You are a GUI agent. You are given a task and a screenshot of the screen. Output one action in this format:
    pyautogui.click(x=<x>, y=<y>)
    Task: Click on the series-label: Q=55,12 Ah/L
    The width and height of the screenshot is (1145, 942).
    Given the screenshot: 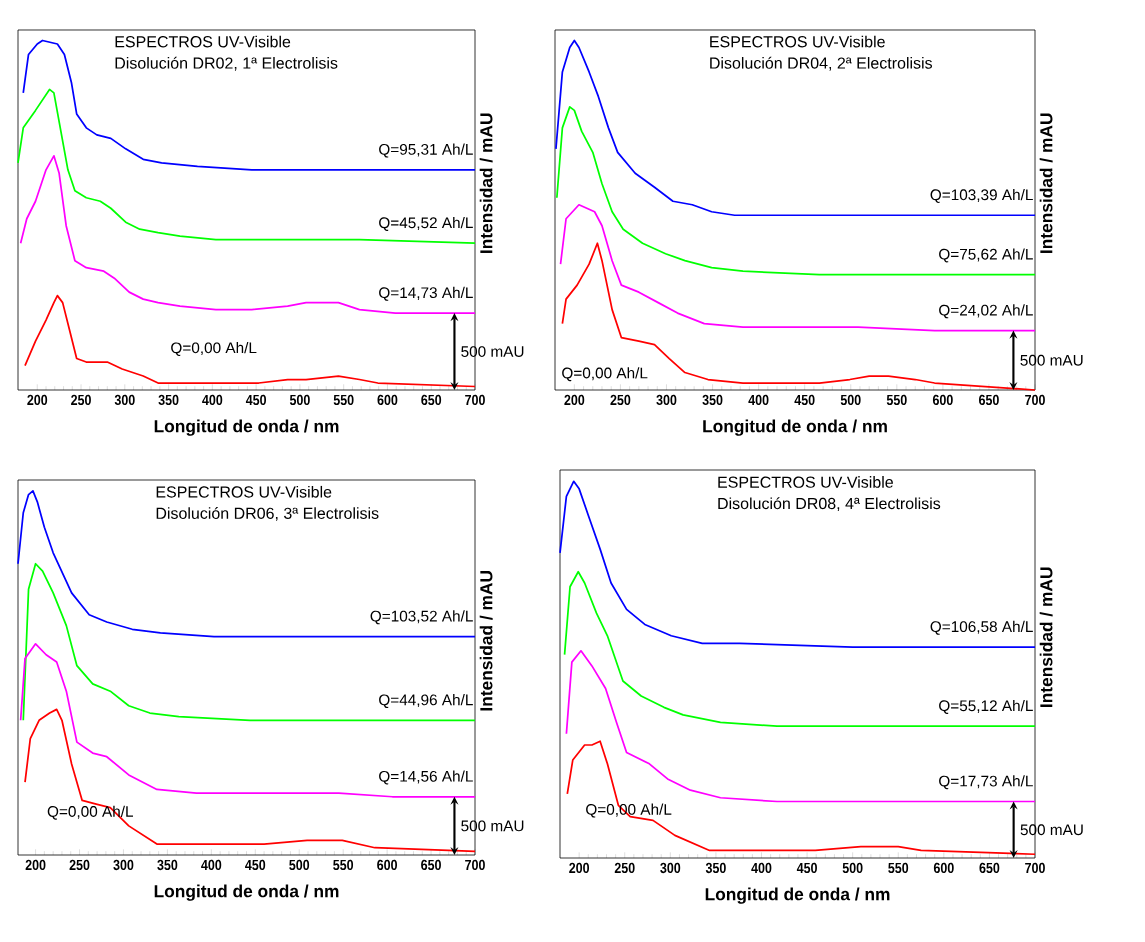 What is the action you would take?
    pyautogui.click(x=986, y=706)
    